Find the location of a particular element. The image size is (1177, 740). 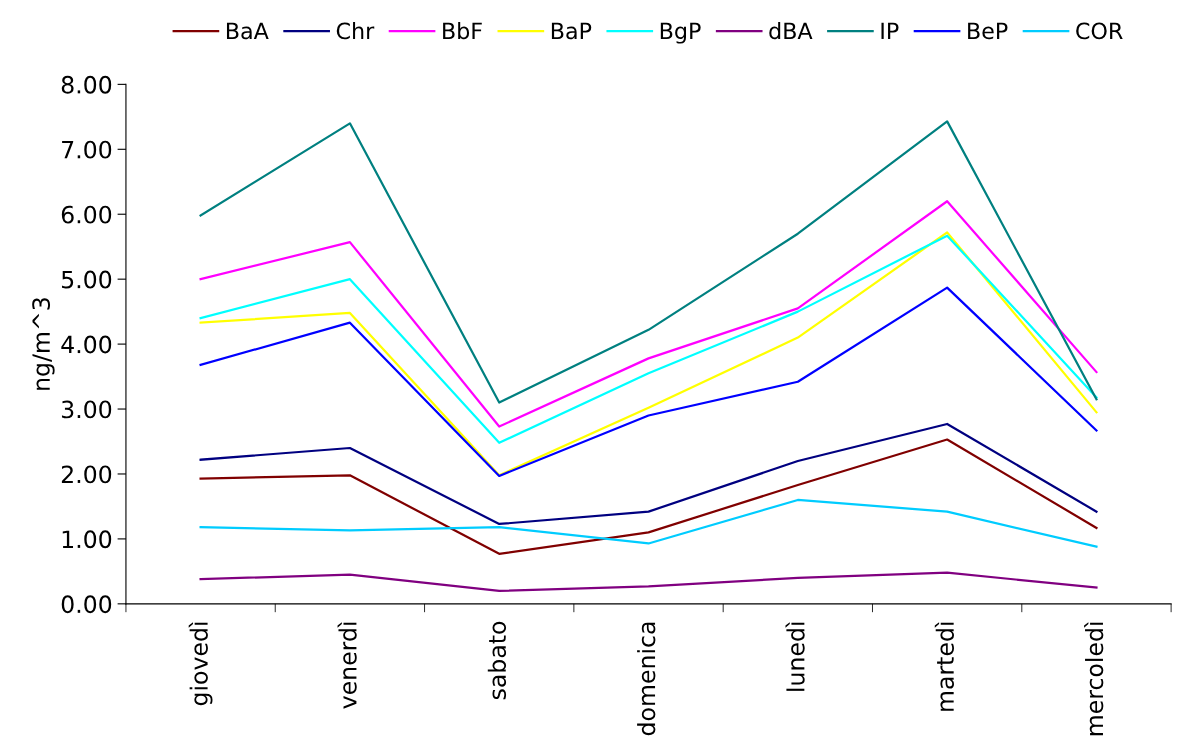

legend-label: BbF is located at coordinates (462, 31).